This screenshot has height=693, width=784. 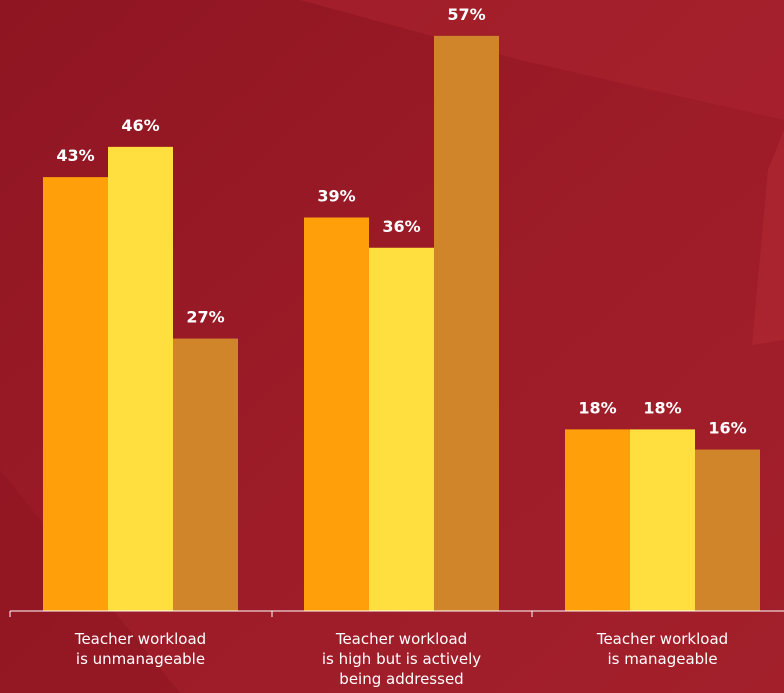 I want to click on x-axis, so click(x=396, y=613).